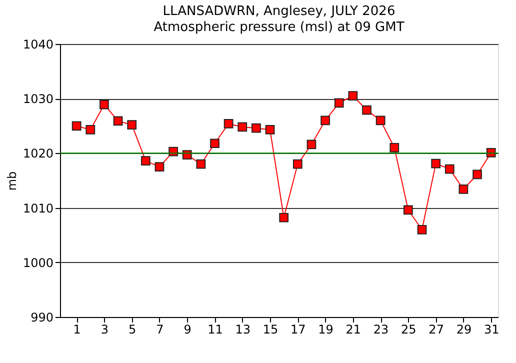  Describe the element at coordinates (160, 329) in the screenshot. I see `x-tick-label: 7` at that location.